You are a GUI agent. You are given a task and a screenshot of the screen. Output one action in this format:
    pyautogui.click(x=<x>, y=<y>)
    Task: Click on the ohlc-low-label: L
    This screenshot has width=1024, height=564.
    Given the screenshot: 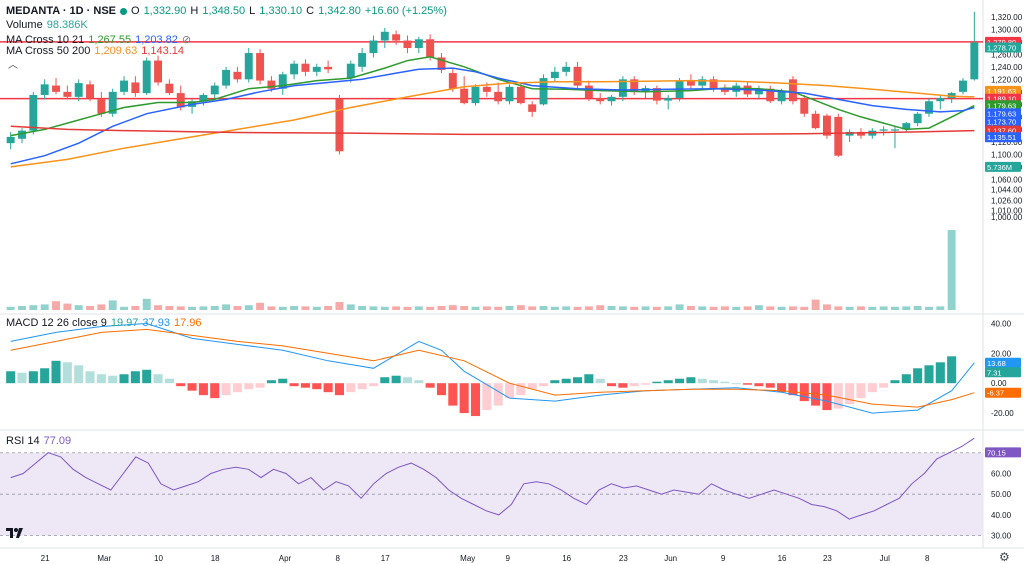 What is the action you would take?
    pyautogui.click(x=252, y=11)
    